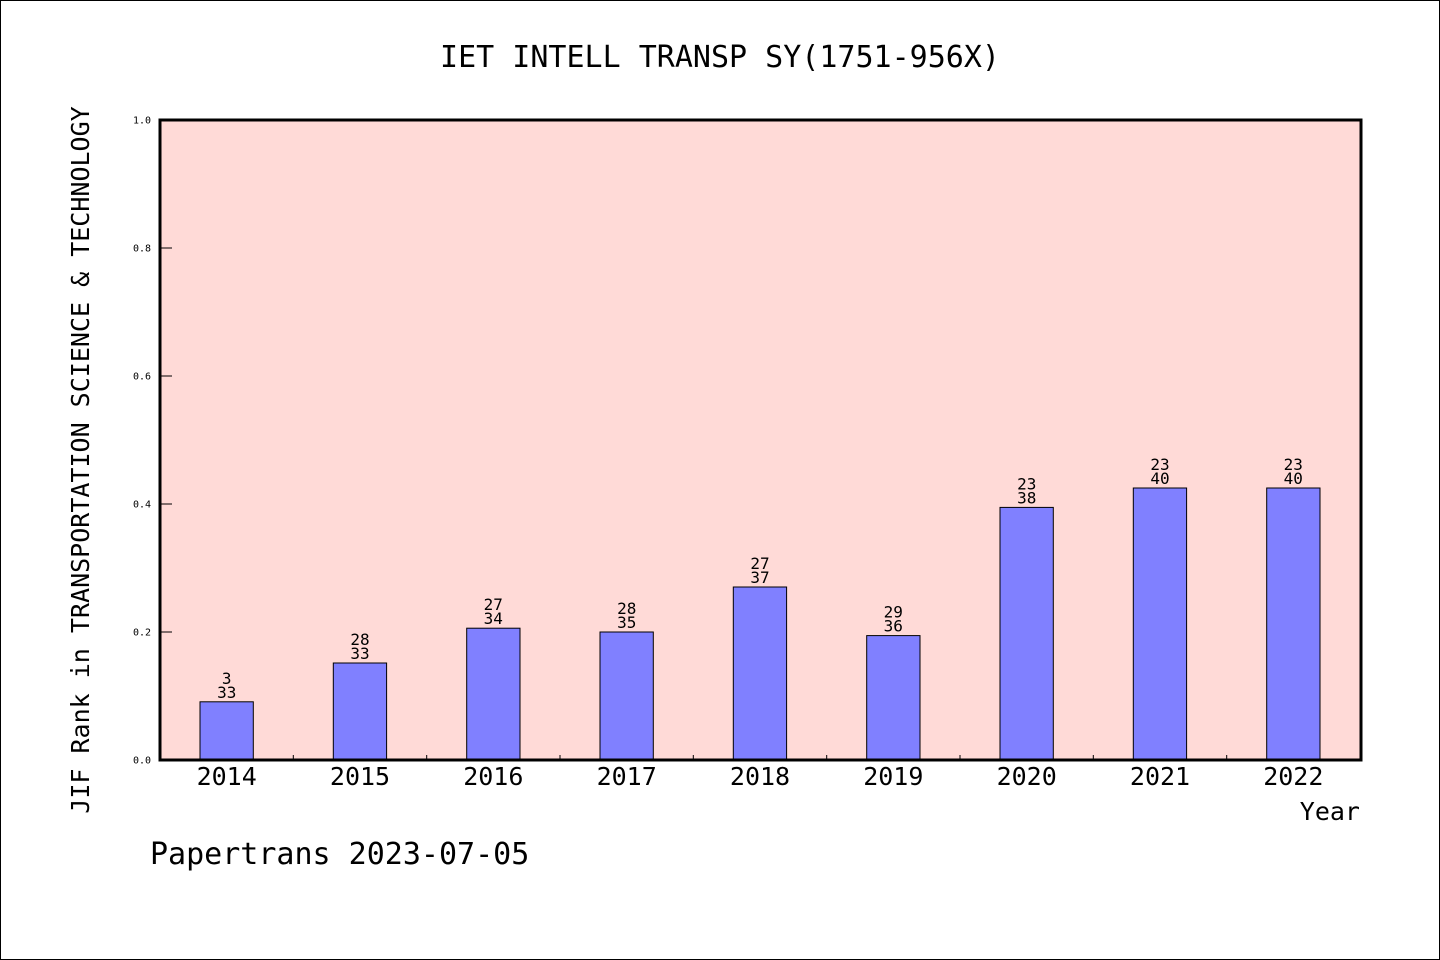  What do you see at coordinates (339, 854) in the screenshot?
I see `footer-credit: Papertrans 2023-07-05` at bounding box center [339, 854].